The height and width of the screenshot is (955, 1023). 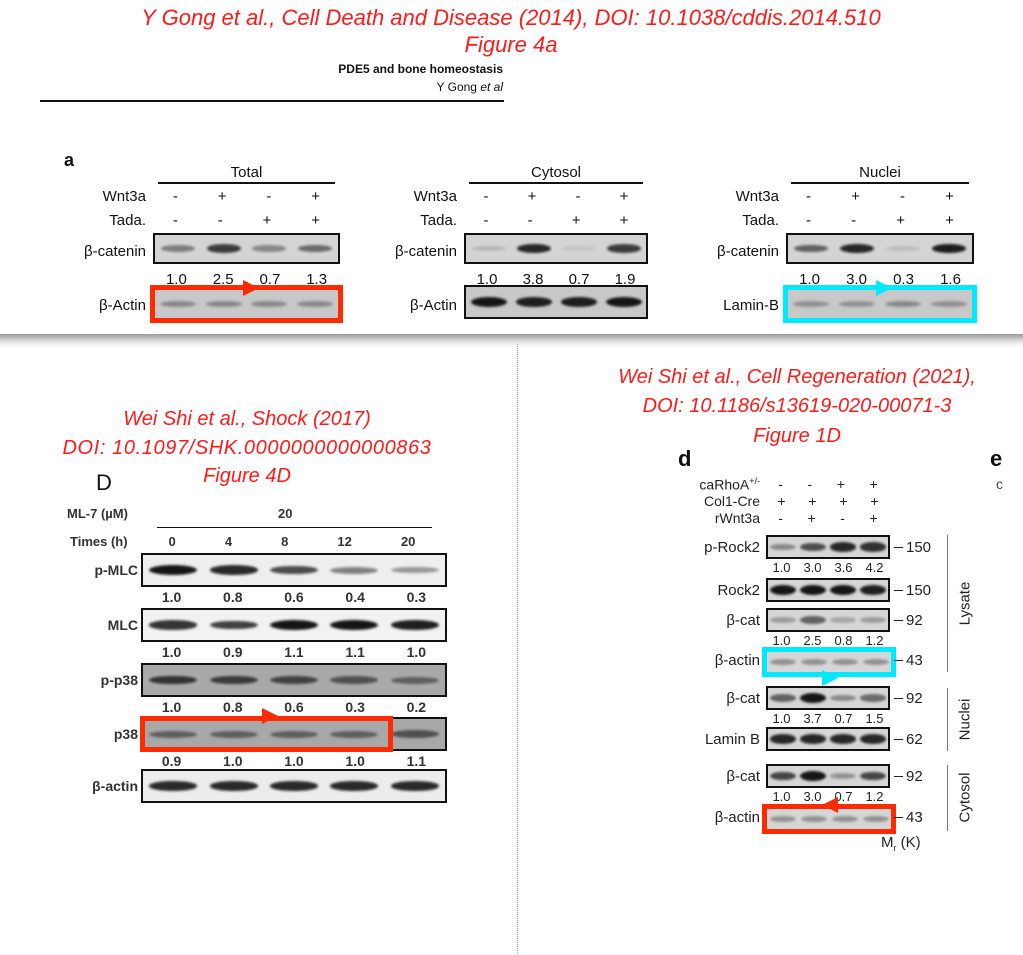 I want to click on running-author-etal: et al, so click(x=491, y=87).